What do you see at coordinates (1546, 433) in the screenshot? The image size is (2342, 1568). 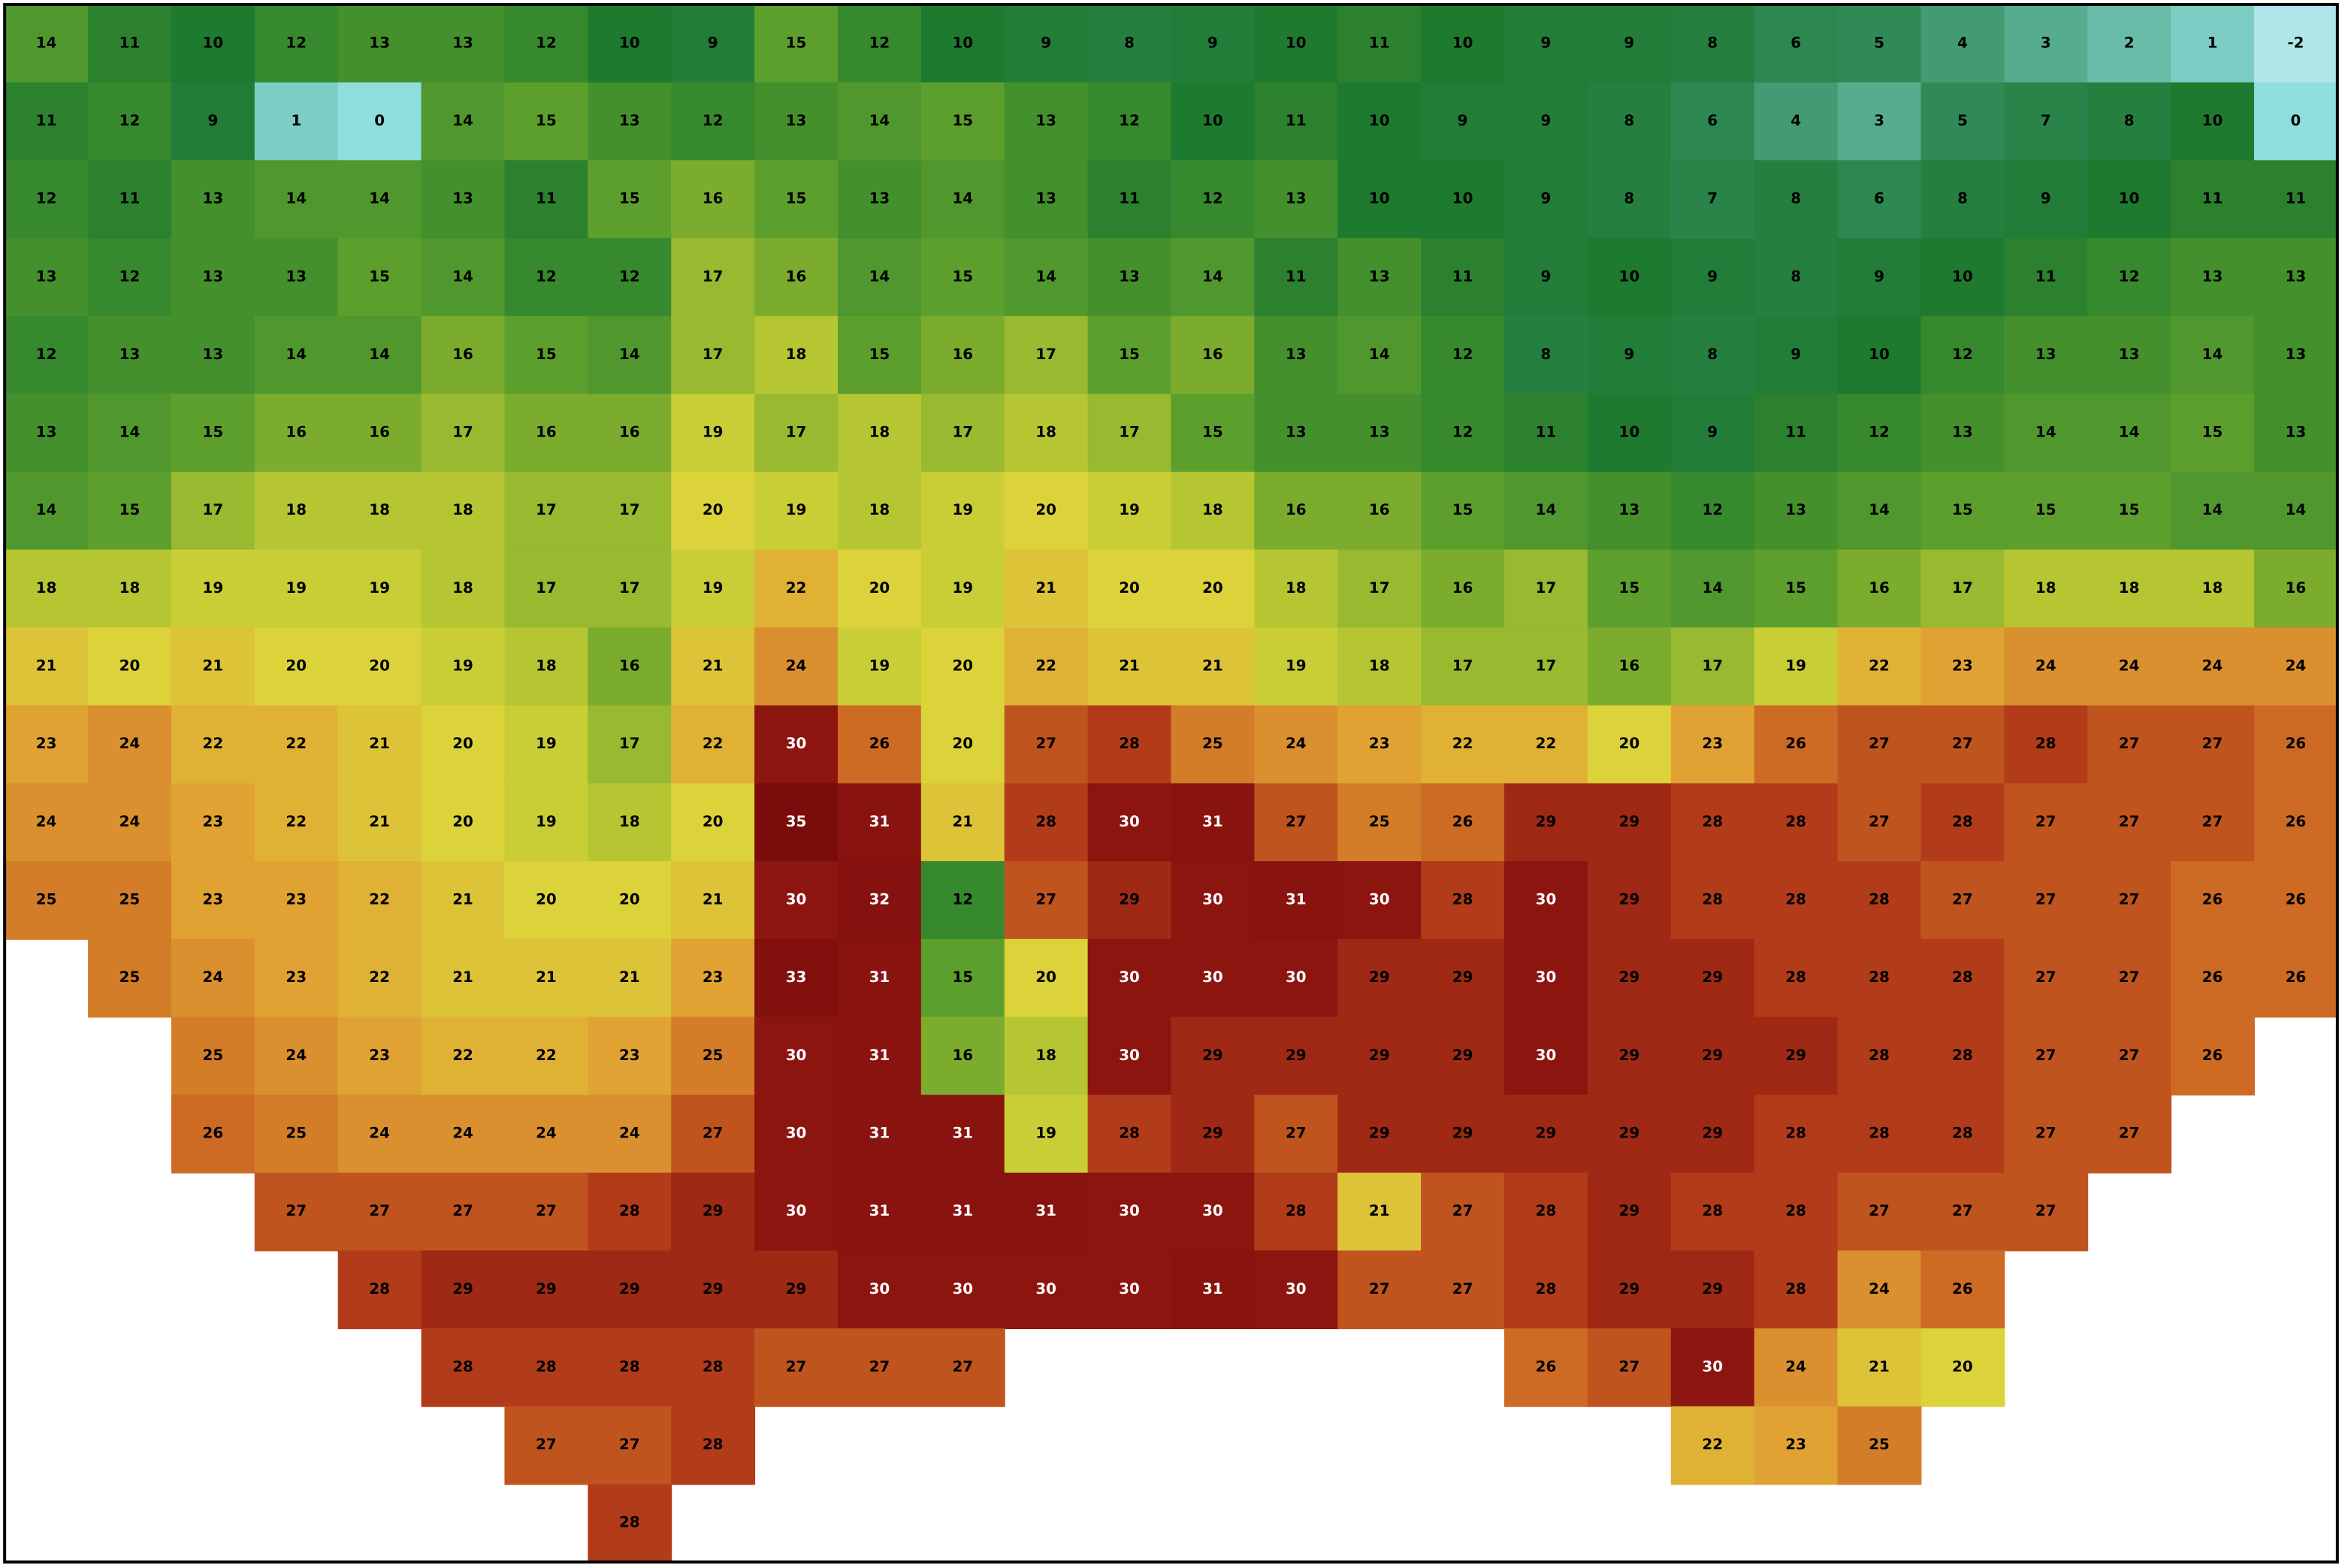 I see `temperature-label: 11` at bounding box center [1546, 433].